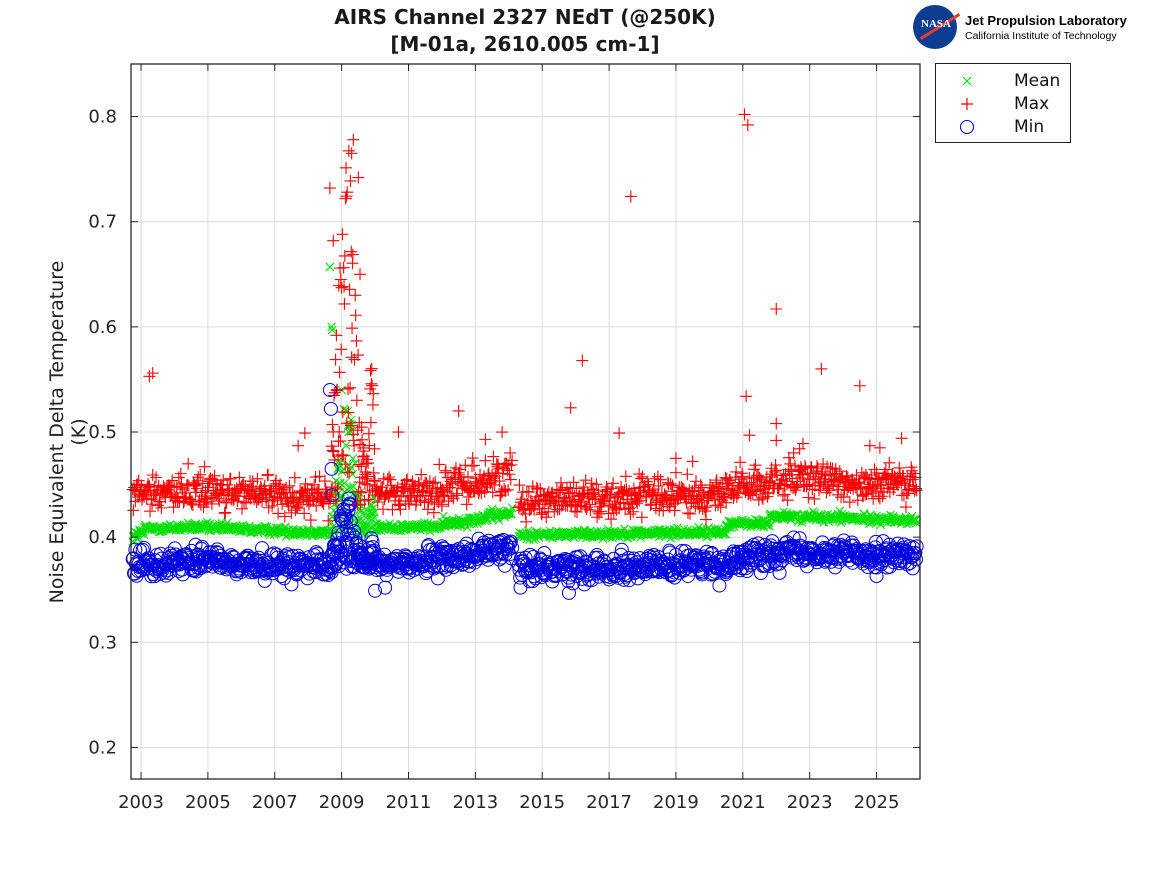 The height and width of the screenshot is (875, 1167). What do you see at coordinates (1003, 81) in the screenshot?
I see `legend-item-mean: Mean` at bounding box center [1003, 81].